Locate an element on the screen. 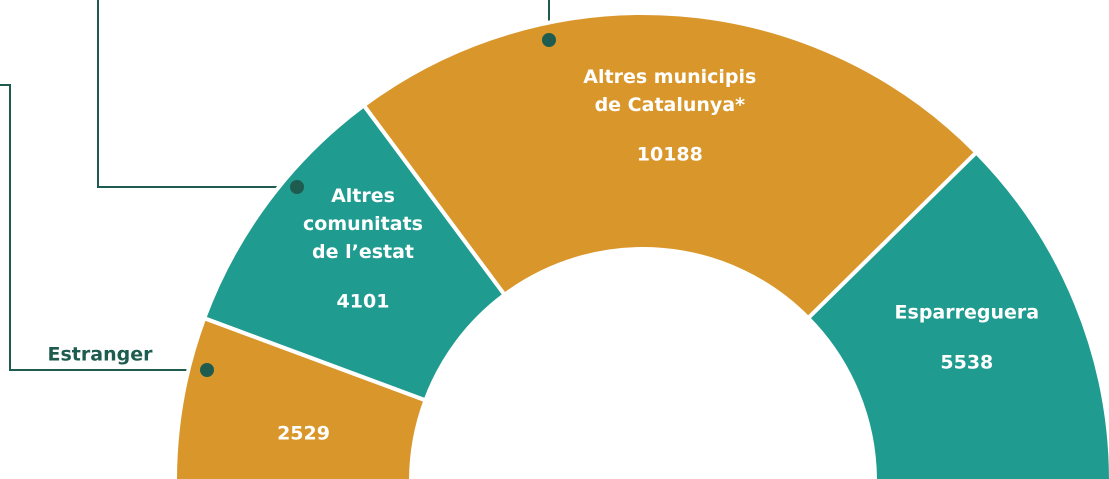 The image size is (1109, 479). value-label: 10188 is located at coordinates (670, 155).